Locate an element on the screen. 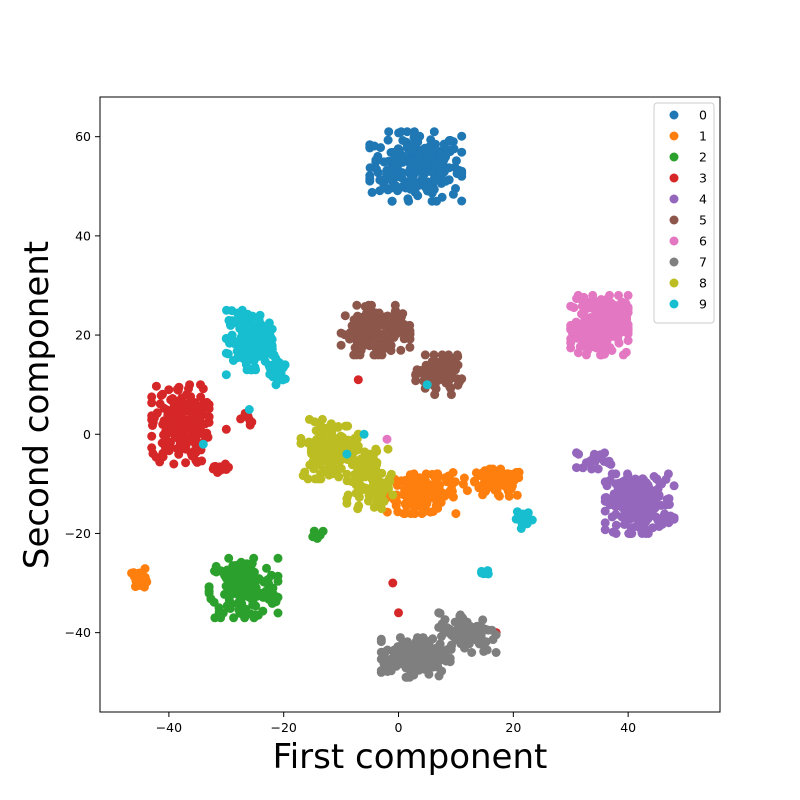 The height and width of the screenshot is (800, 800). y-tick-label: 0 is located at coordinates (87, 434).